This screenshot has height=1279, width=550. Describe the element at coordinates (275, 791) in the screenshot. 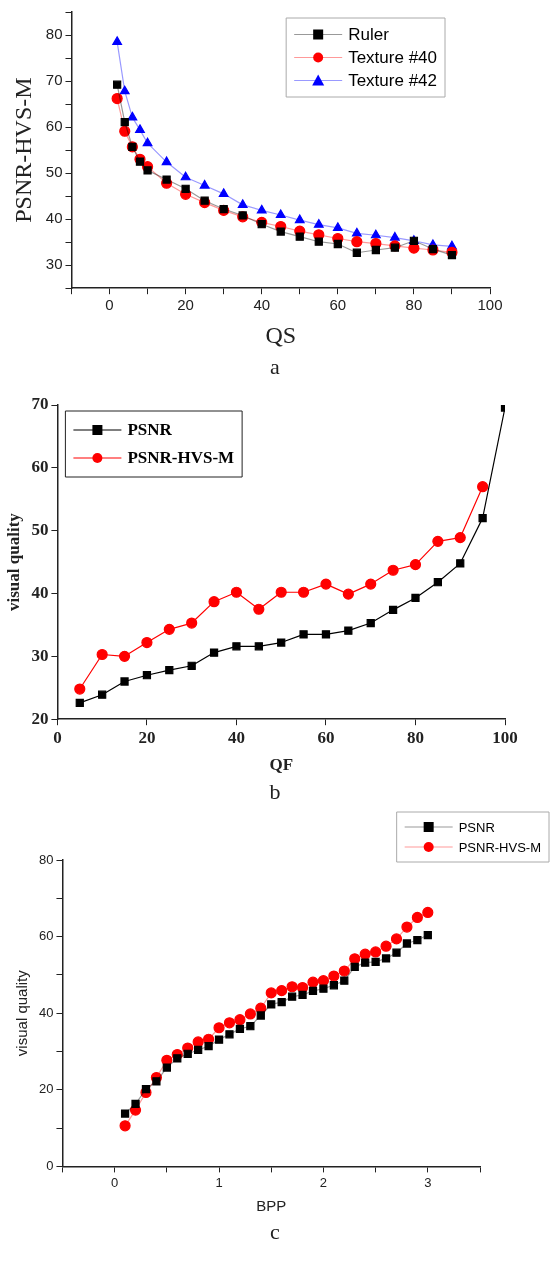

I see `text: b` at that location.